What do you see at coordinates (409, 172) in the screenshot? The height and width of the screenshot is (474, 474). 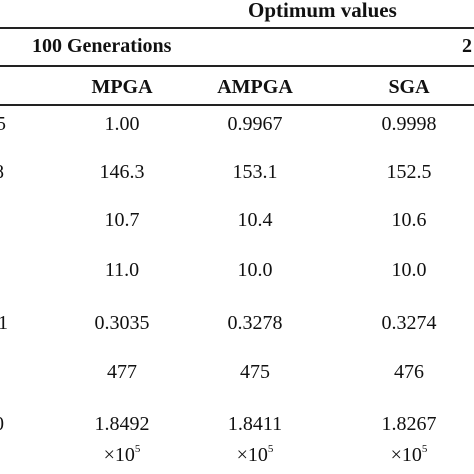 I see `table-cell: 152.5` at bounding box center [409, 172].